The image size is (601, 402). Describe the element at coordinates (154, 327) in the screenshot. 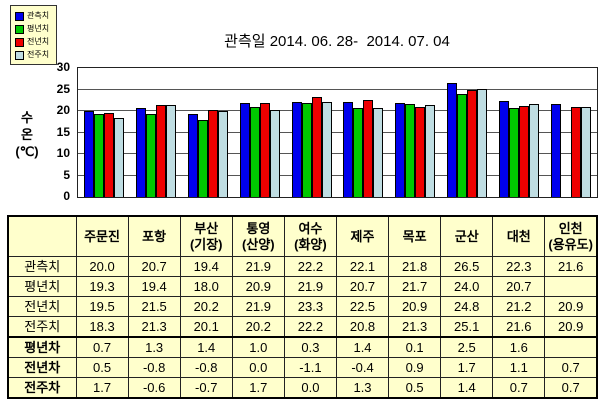

I see `table-cell: 21.3` at that location.